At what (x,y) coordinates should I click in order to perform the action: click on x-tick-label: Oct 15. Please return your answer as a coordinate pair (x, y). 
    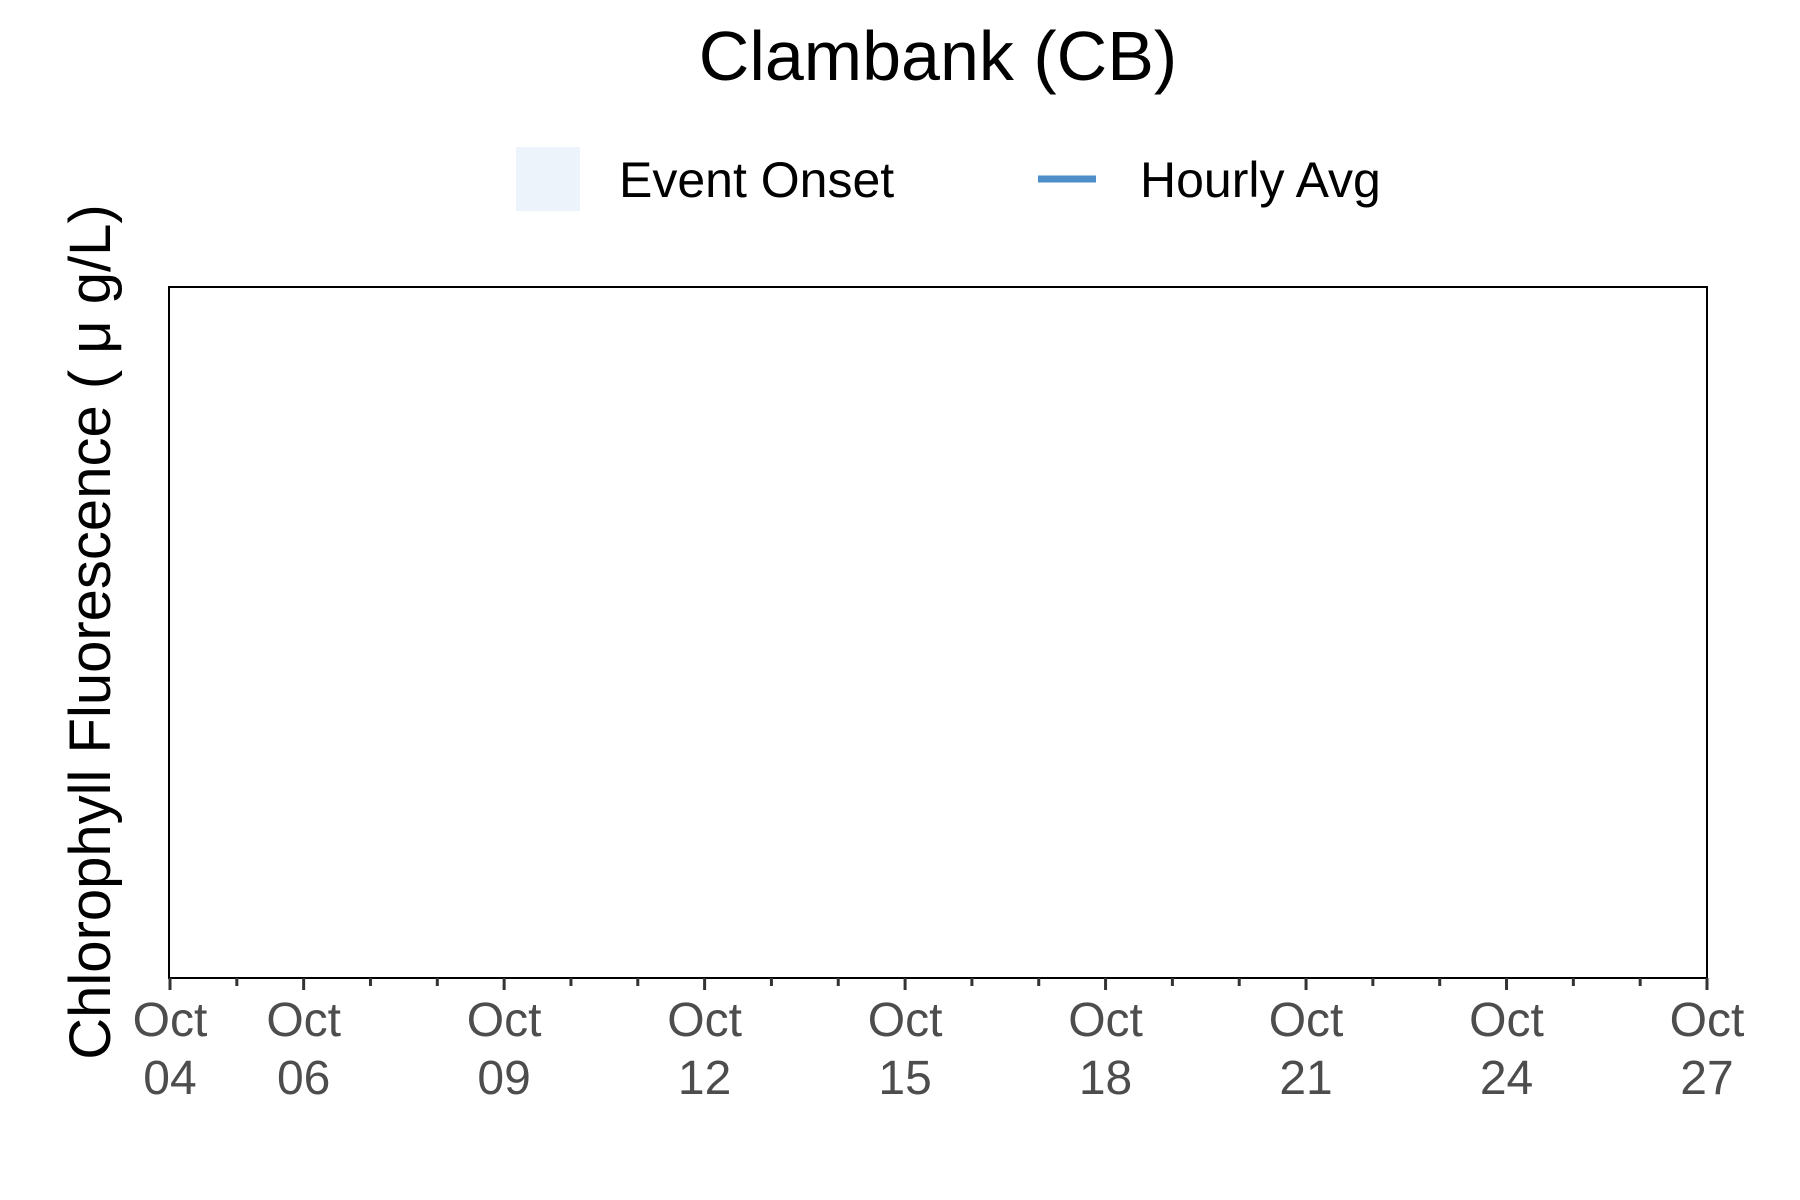
    Looking at the image, I should click on (905, 1049).